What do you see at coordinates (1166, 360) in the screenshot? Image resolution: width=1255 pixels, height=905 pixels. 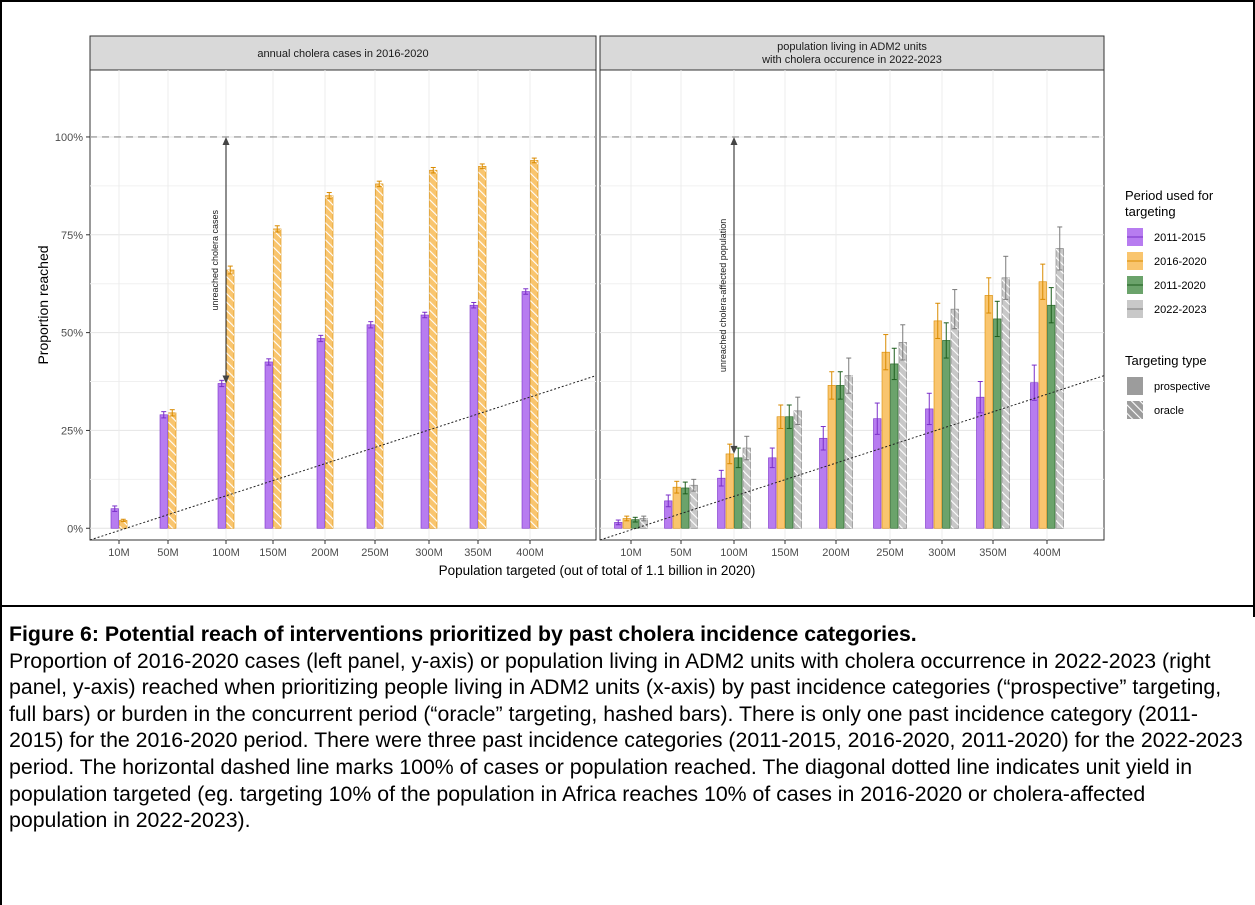 I see `legend-title: Targeting type` at bounding box center [1166, 360].